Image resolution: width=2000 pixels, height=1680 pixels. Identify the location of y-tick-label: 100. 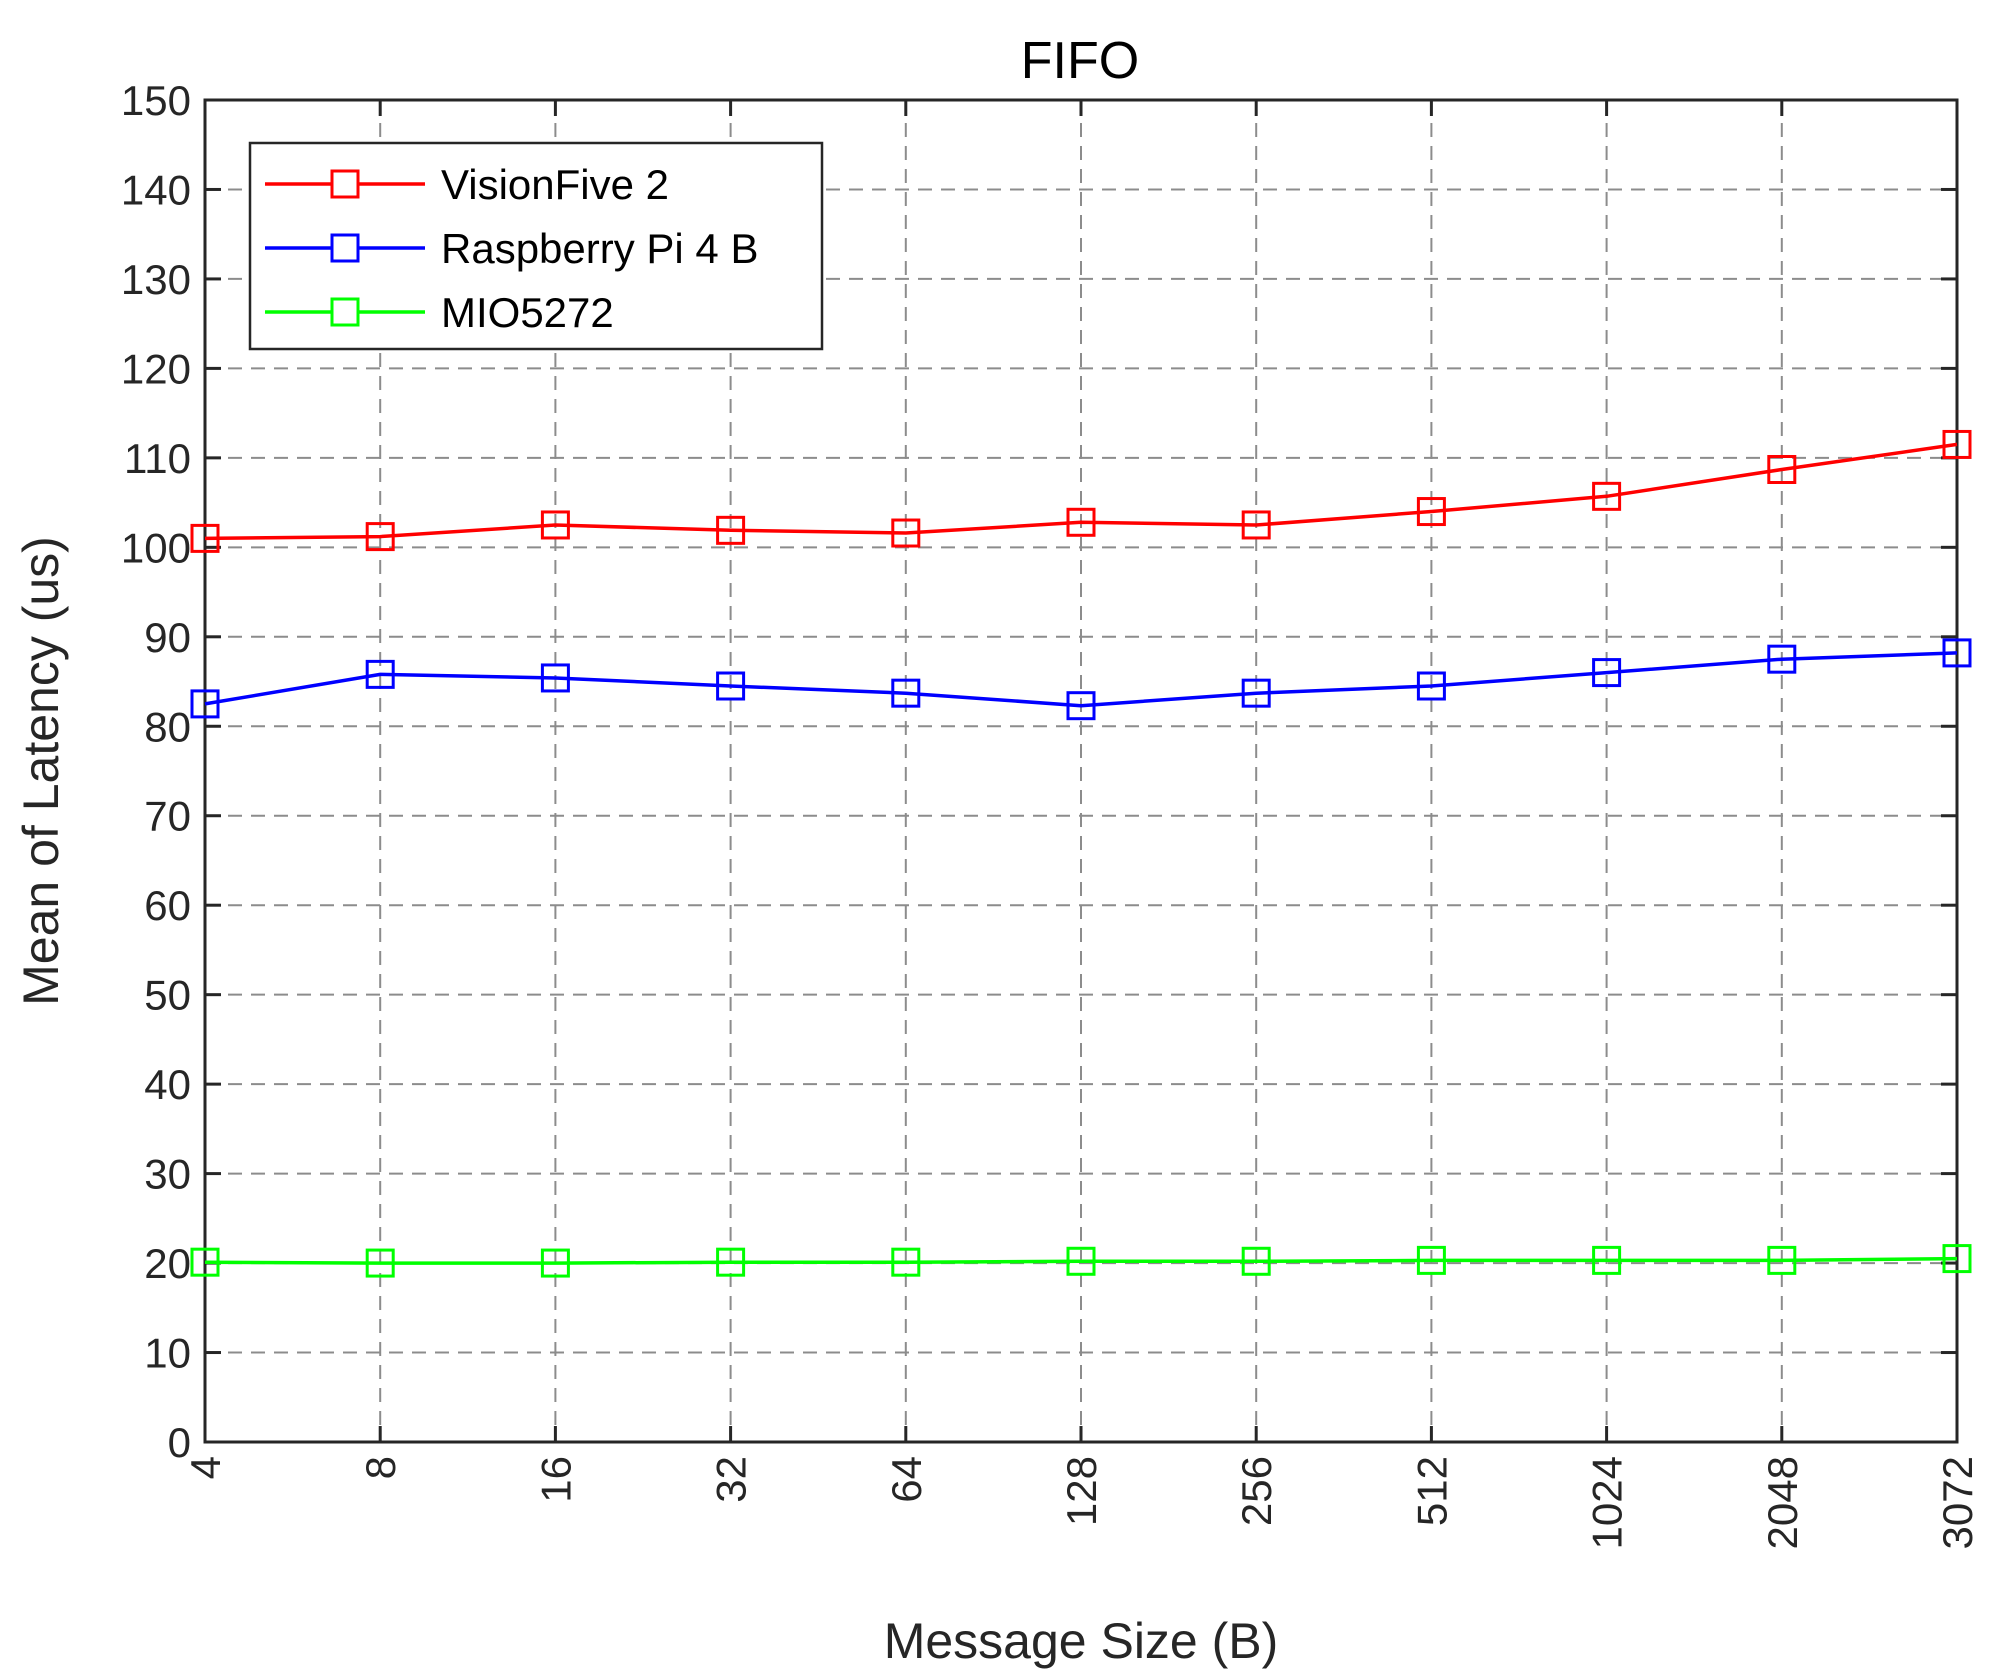
(156, 547).